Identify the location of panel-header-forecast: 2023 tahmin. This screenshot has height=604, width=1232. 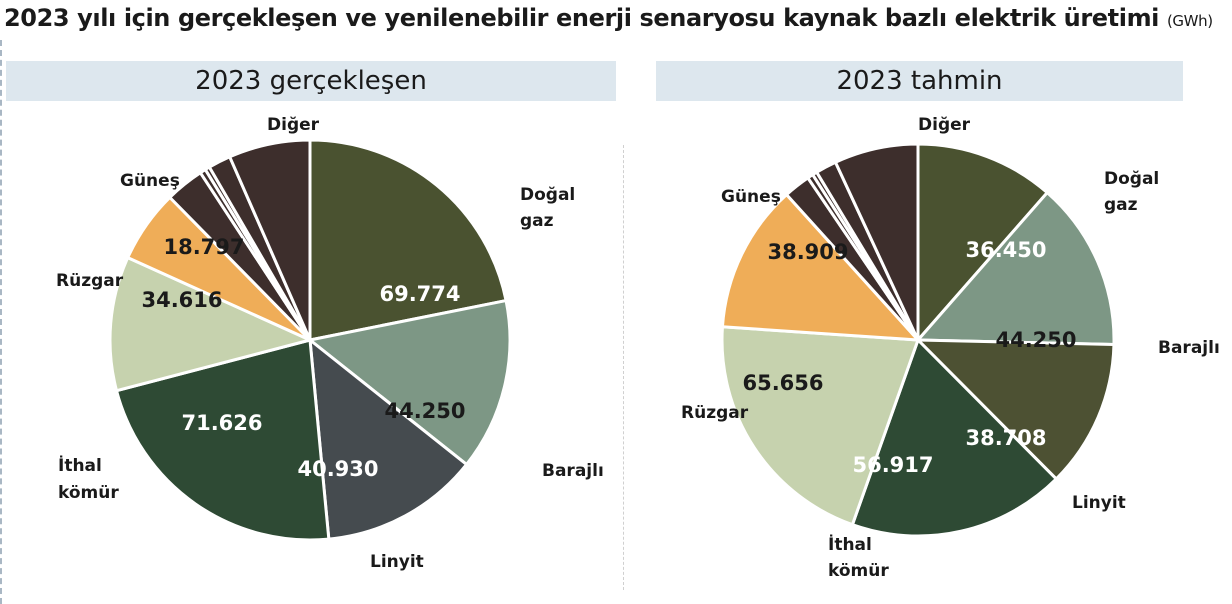
(919, 81).